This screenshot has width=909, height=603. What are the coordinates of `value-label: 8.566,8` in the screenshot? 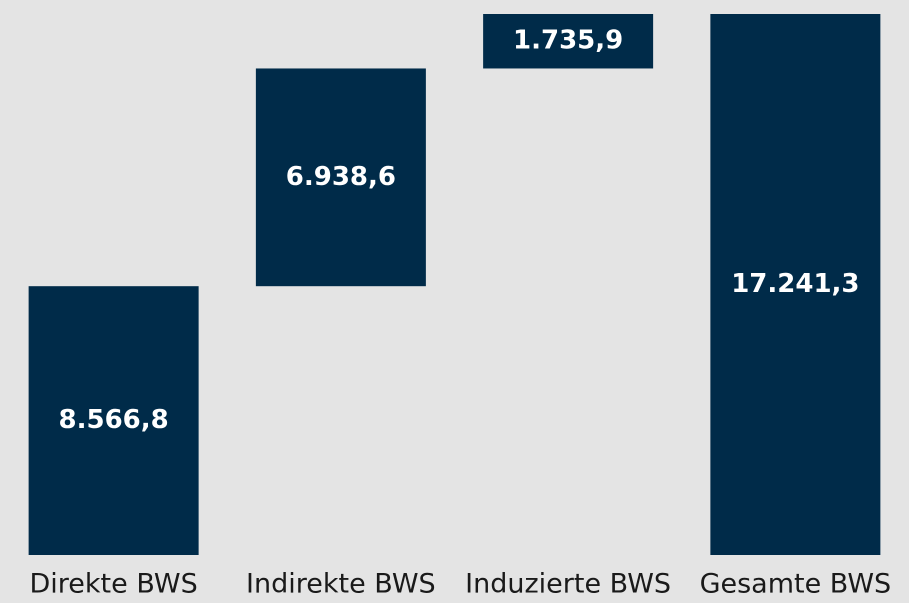 It's located at (114, 420).